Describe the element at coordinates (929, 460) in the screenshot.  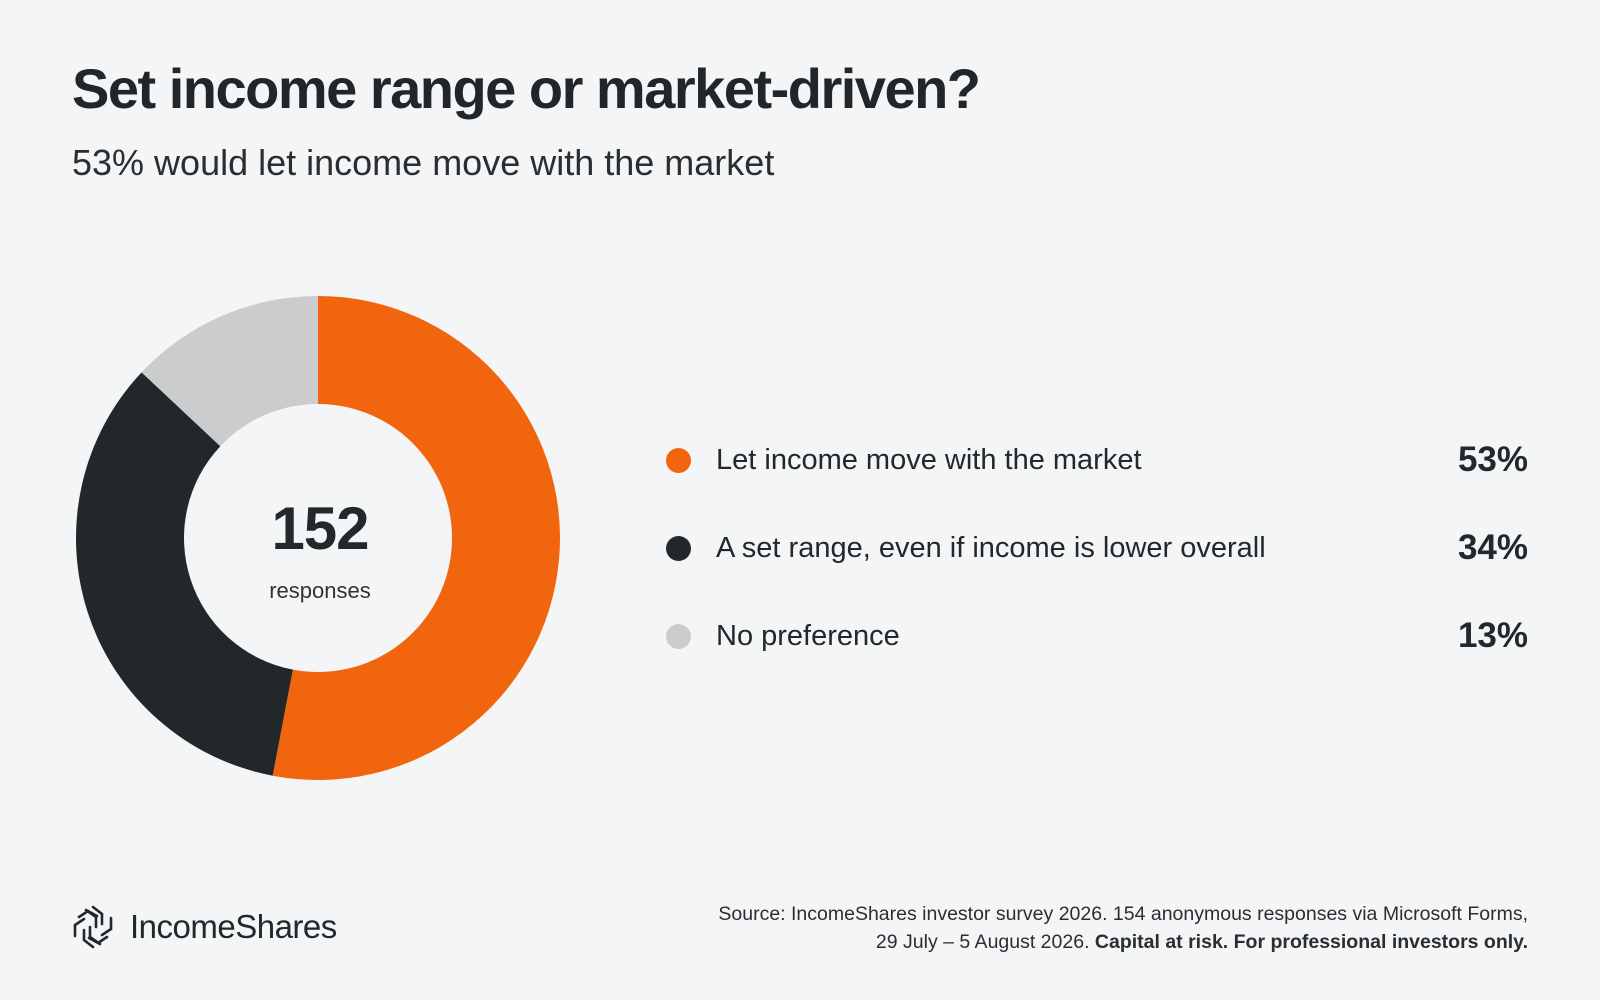
I see `legend-label: Let income move with the market` at that location.